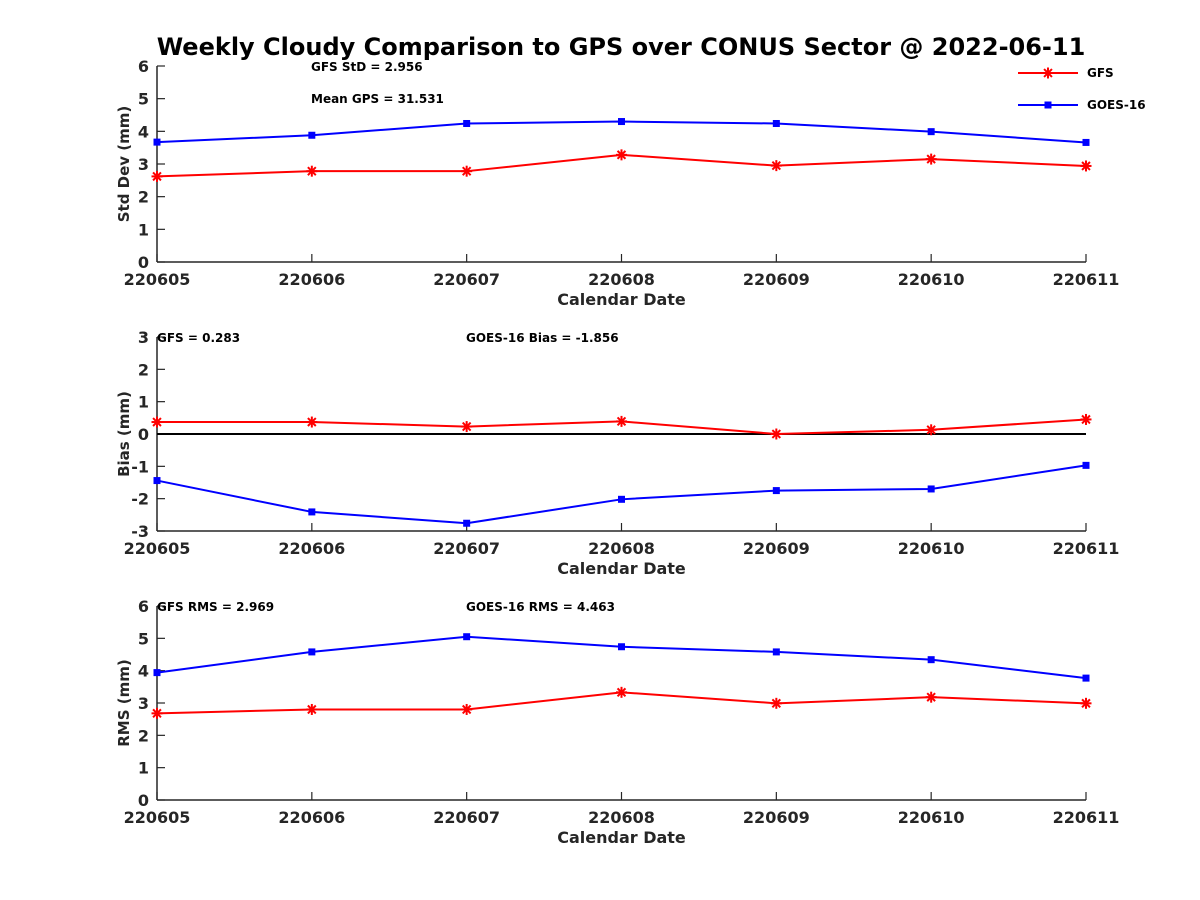 The width and height of the screenshot is (1200, 900). I want to click on series-gfs, so click(621, 426).